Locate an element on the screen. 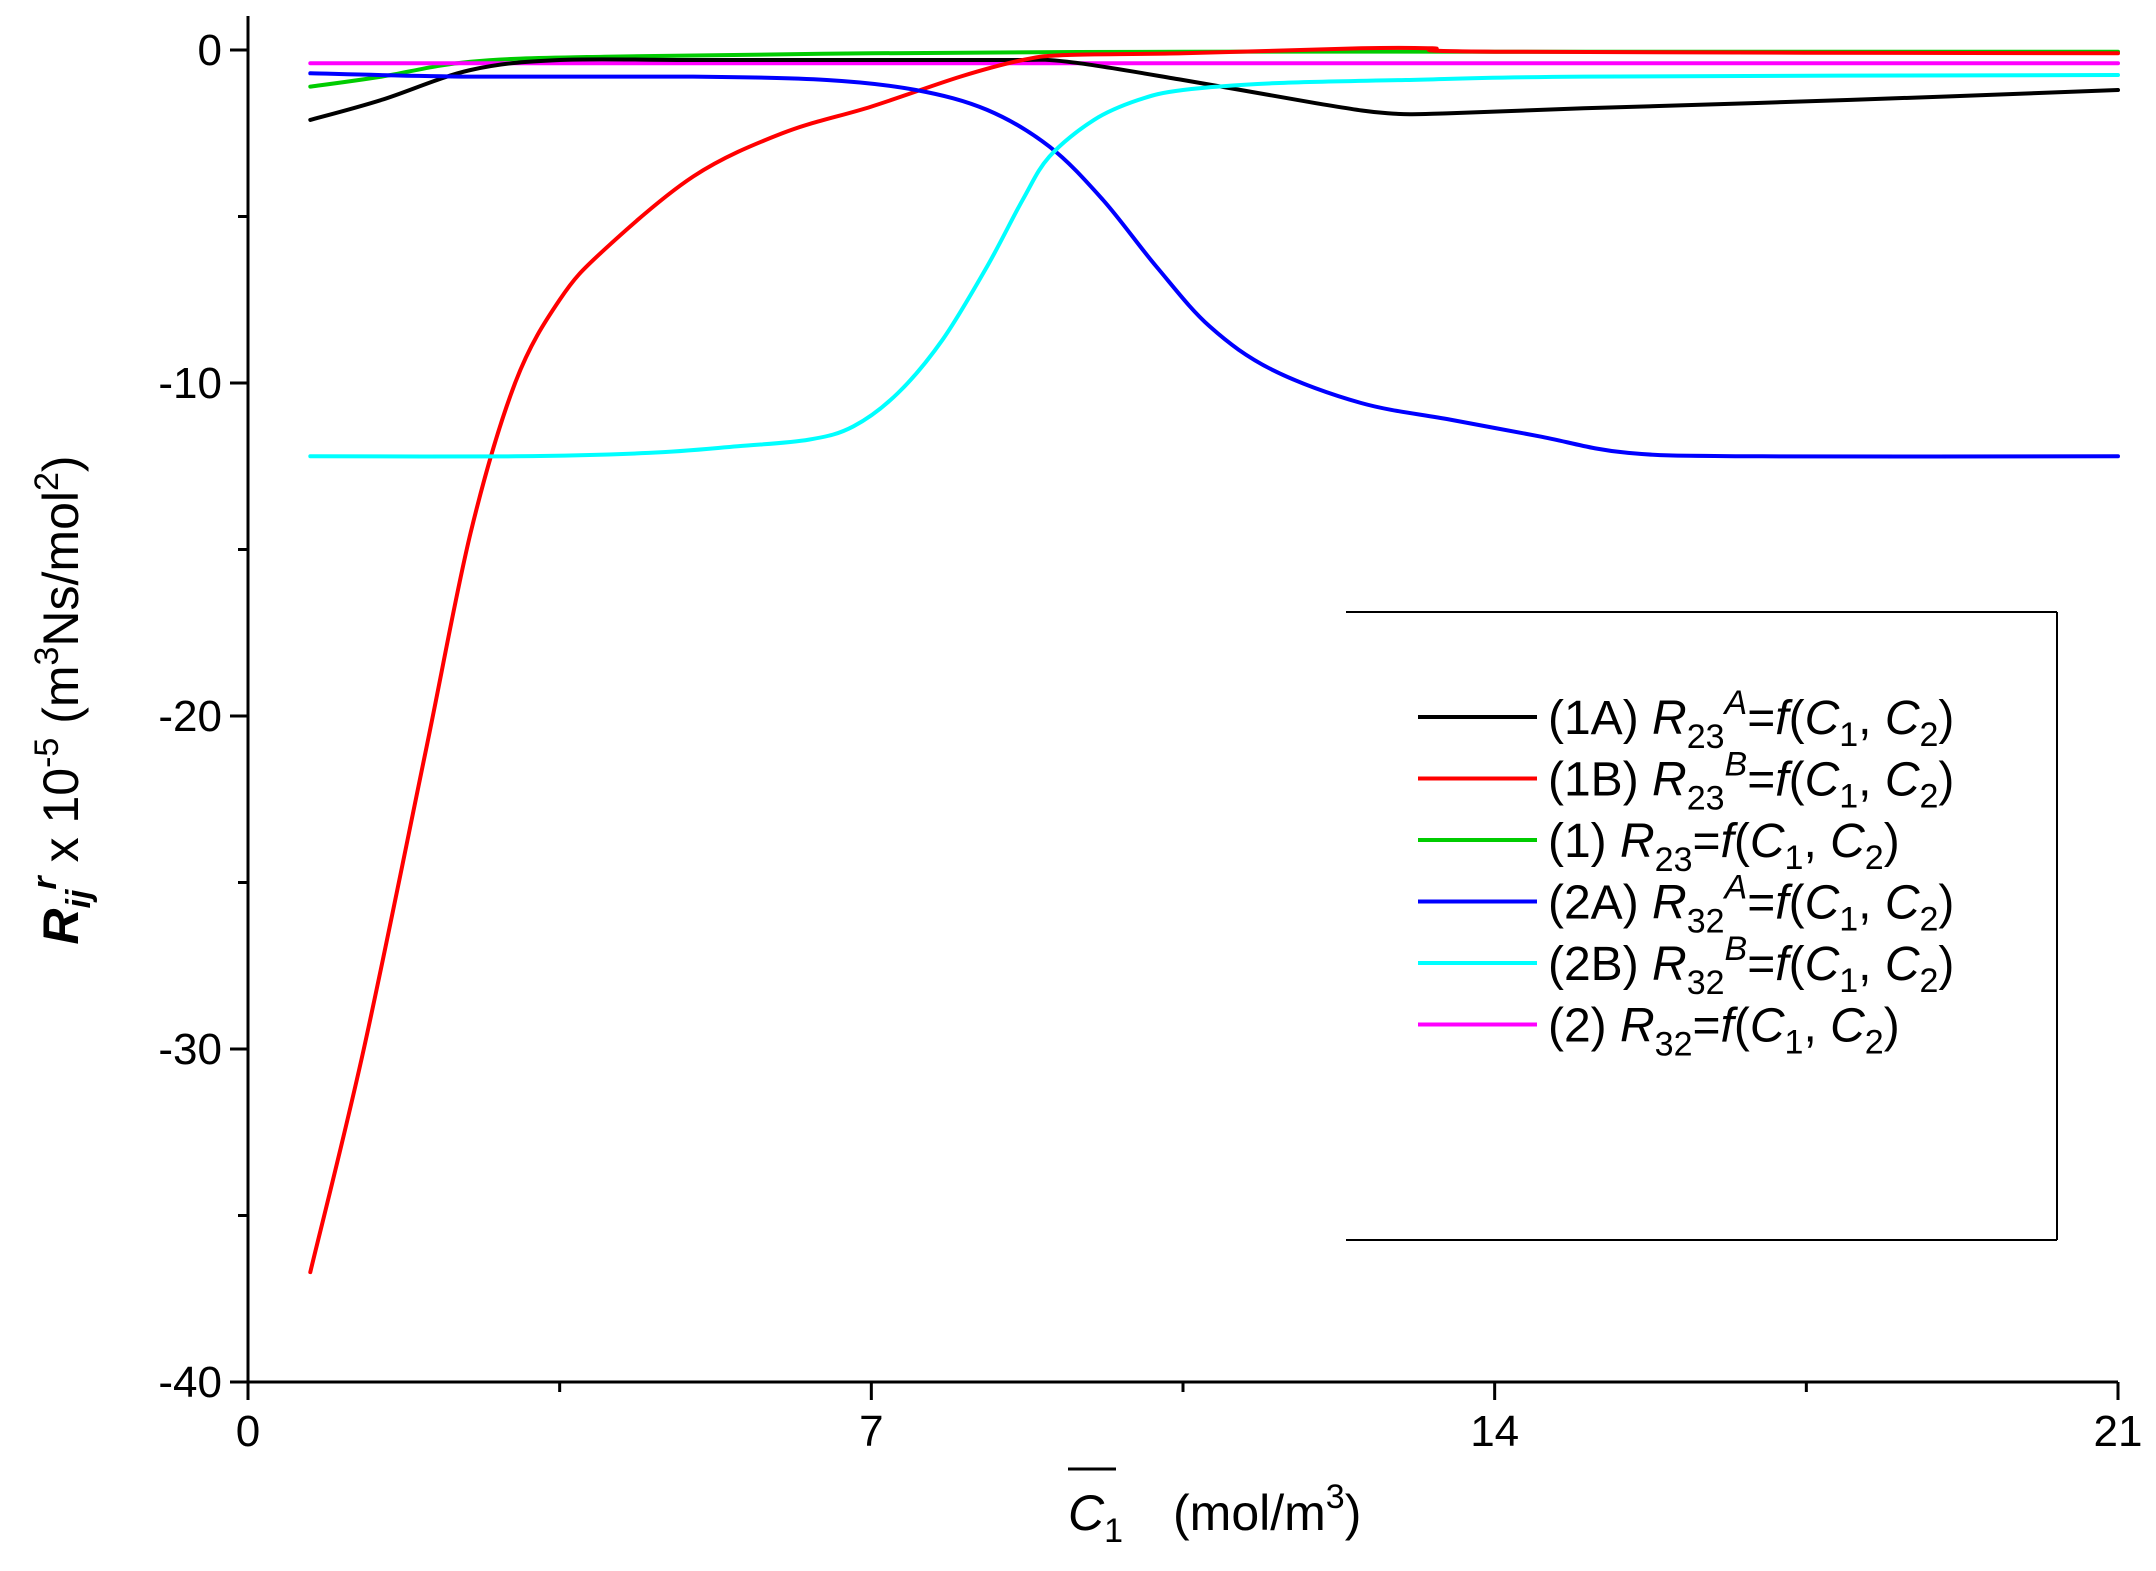  y-tick-label: -20 is located at coordinates (190, 716).